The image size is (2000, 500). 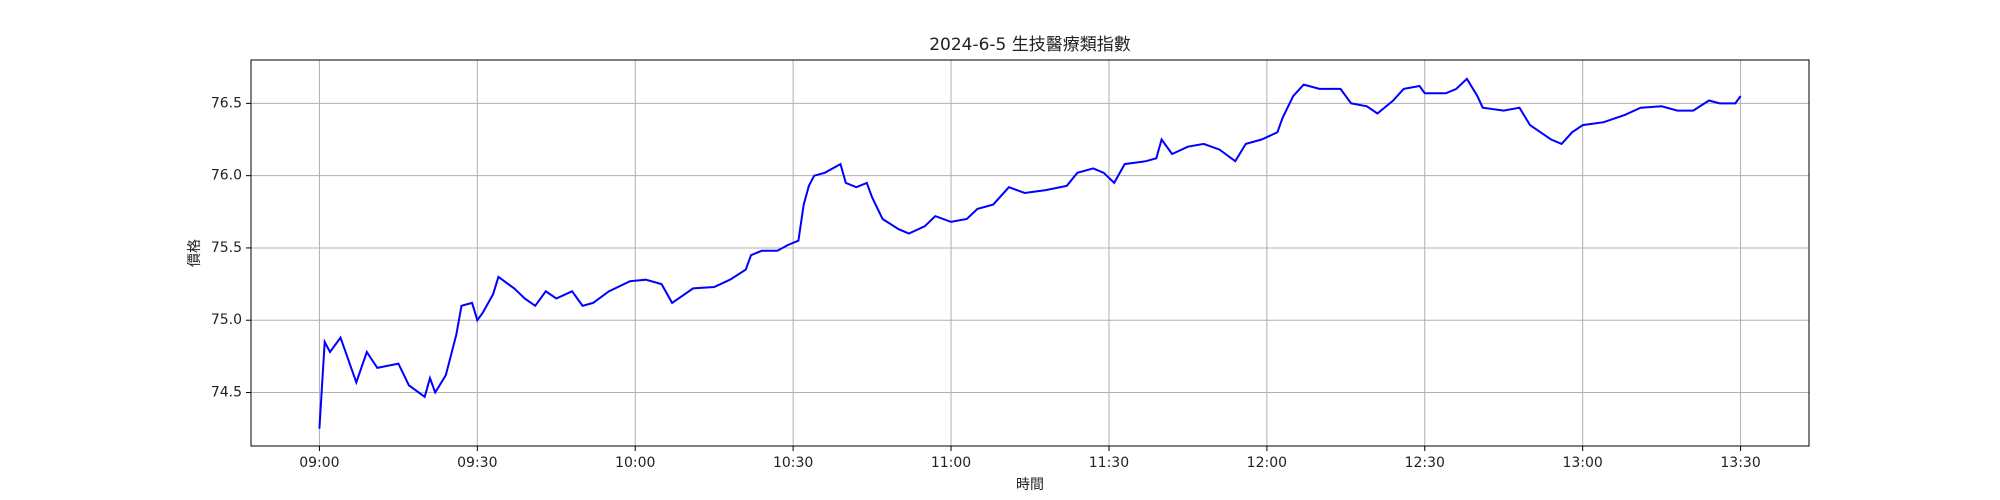 I want to click on y-tick-label: 75.0, so click(x=226, y=320).